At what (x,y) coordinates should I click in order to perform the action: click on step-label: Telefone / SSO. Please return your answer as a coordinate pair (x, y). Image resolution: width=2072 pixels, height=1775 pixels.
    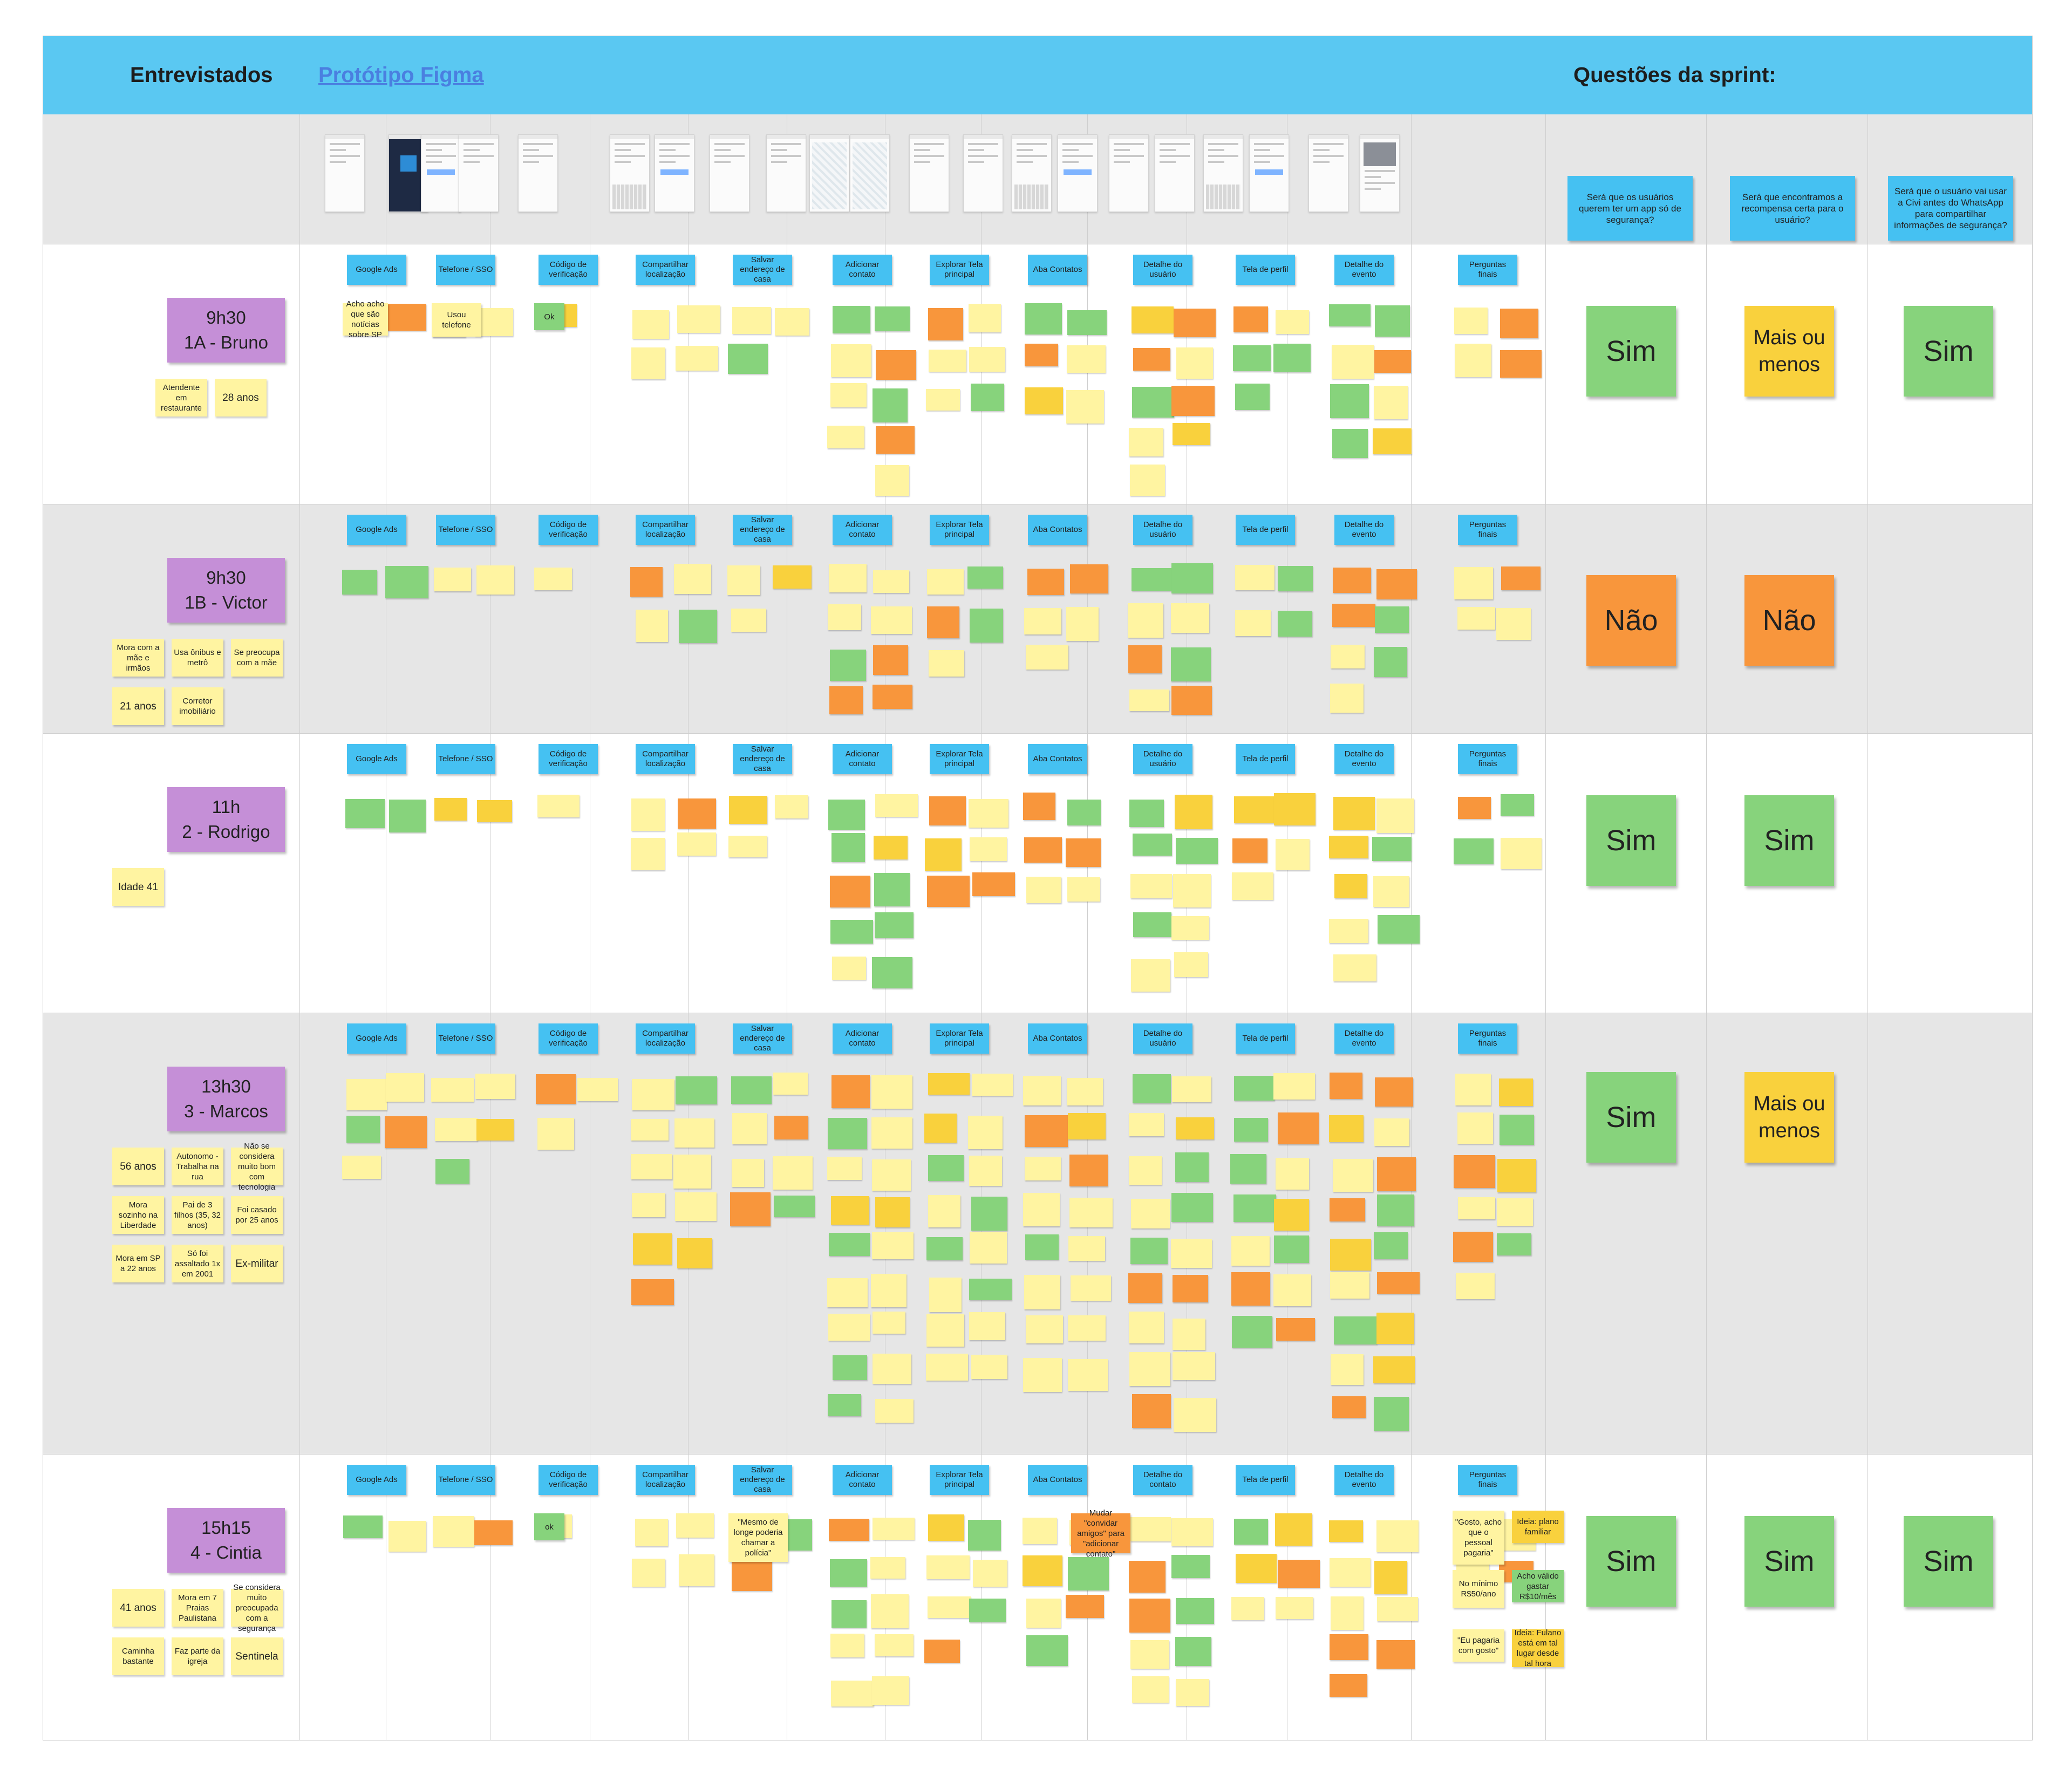
    Looking at the image, I should click on (465, 1480).